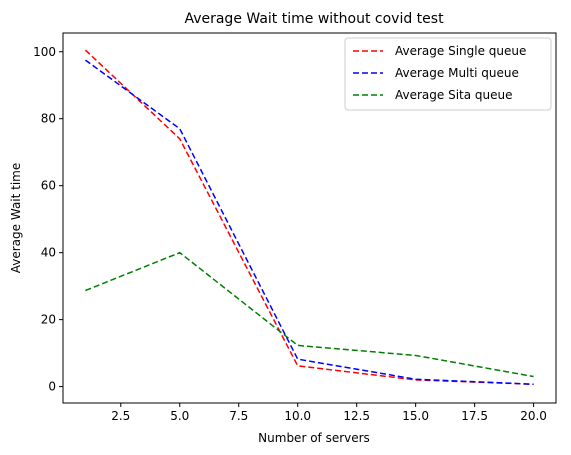 Image resolution: width=571 pixels, height=455 pixels. Describe the element at coordinates (329, 413) in the screenshot. I see `x-axis: 2.5 5.0 7.5 10.0 12.5 15.0 17.5 20.0` at that location.